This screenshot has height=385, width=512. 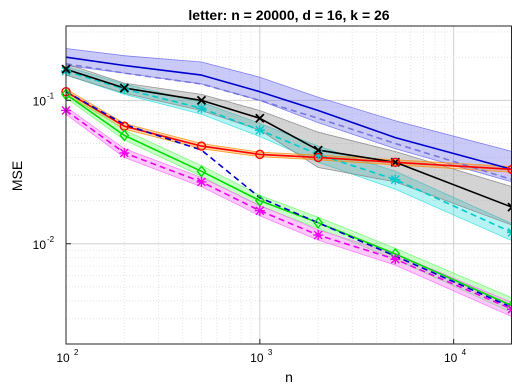 I want to click on x-tick-exponent: 2, so click(x=76, y=352).